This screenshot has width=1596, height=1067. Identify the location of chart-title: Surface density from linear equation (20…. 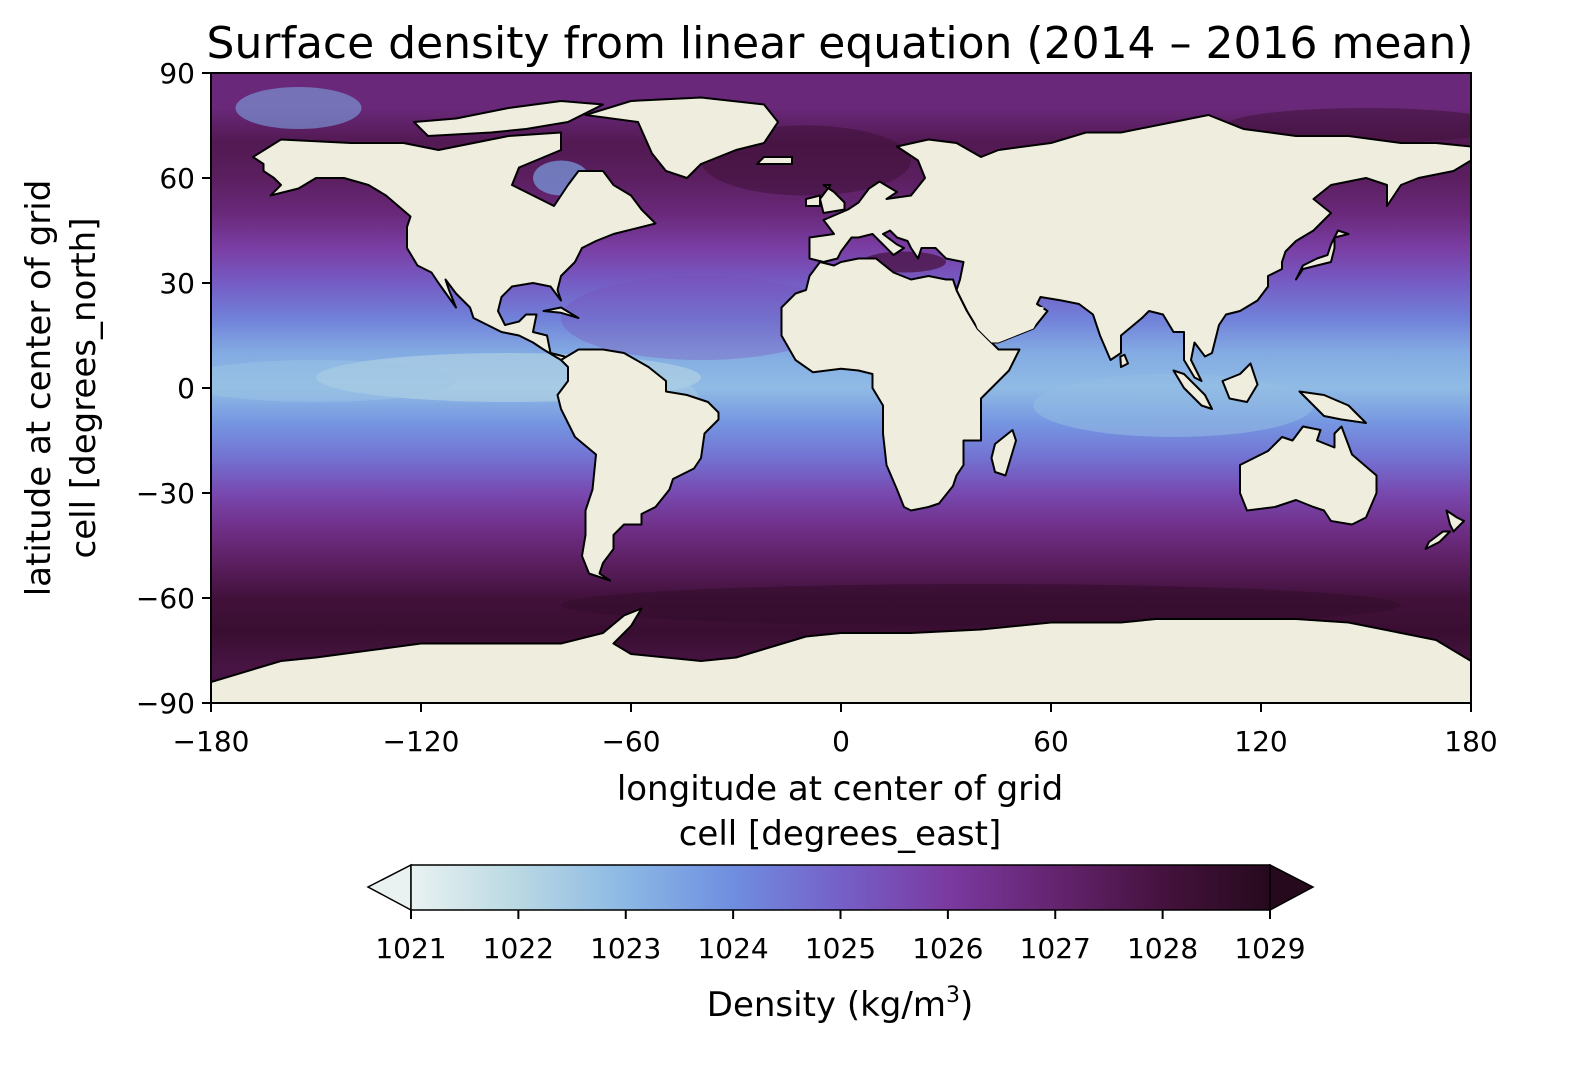
(840, 43).